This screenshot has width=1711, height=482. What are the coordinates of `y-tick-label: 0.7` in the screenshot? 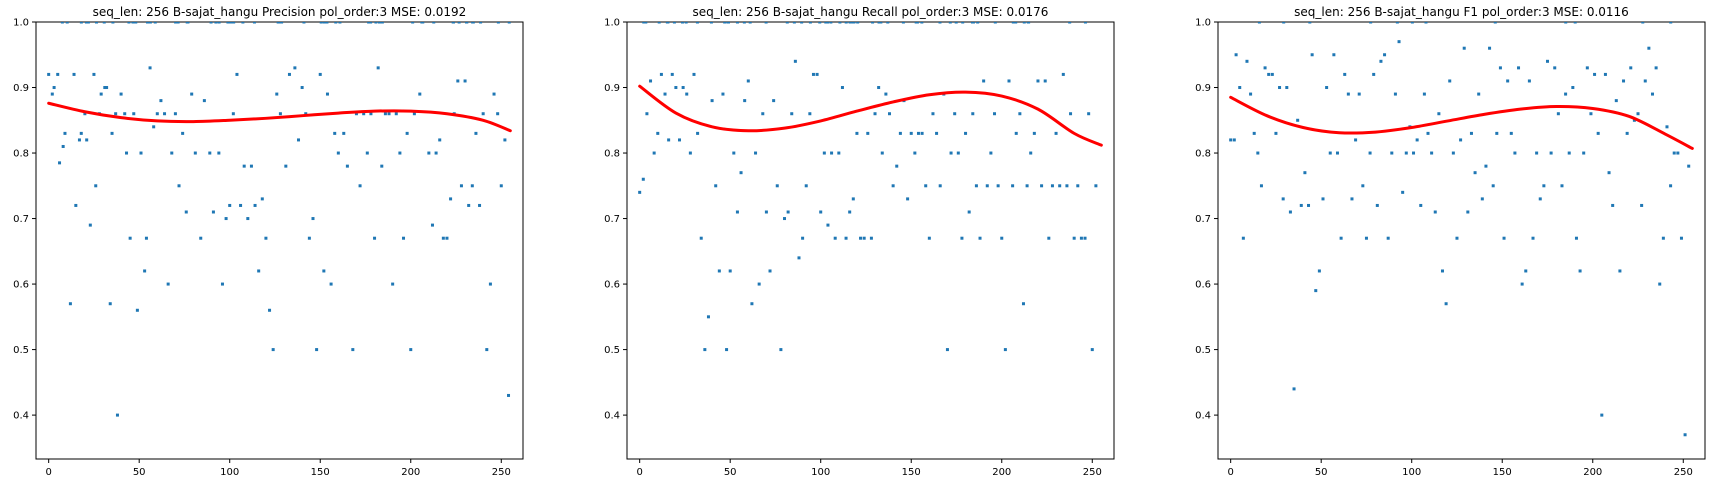 It's located at (21, 219).